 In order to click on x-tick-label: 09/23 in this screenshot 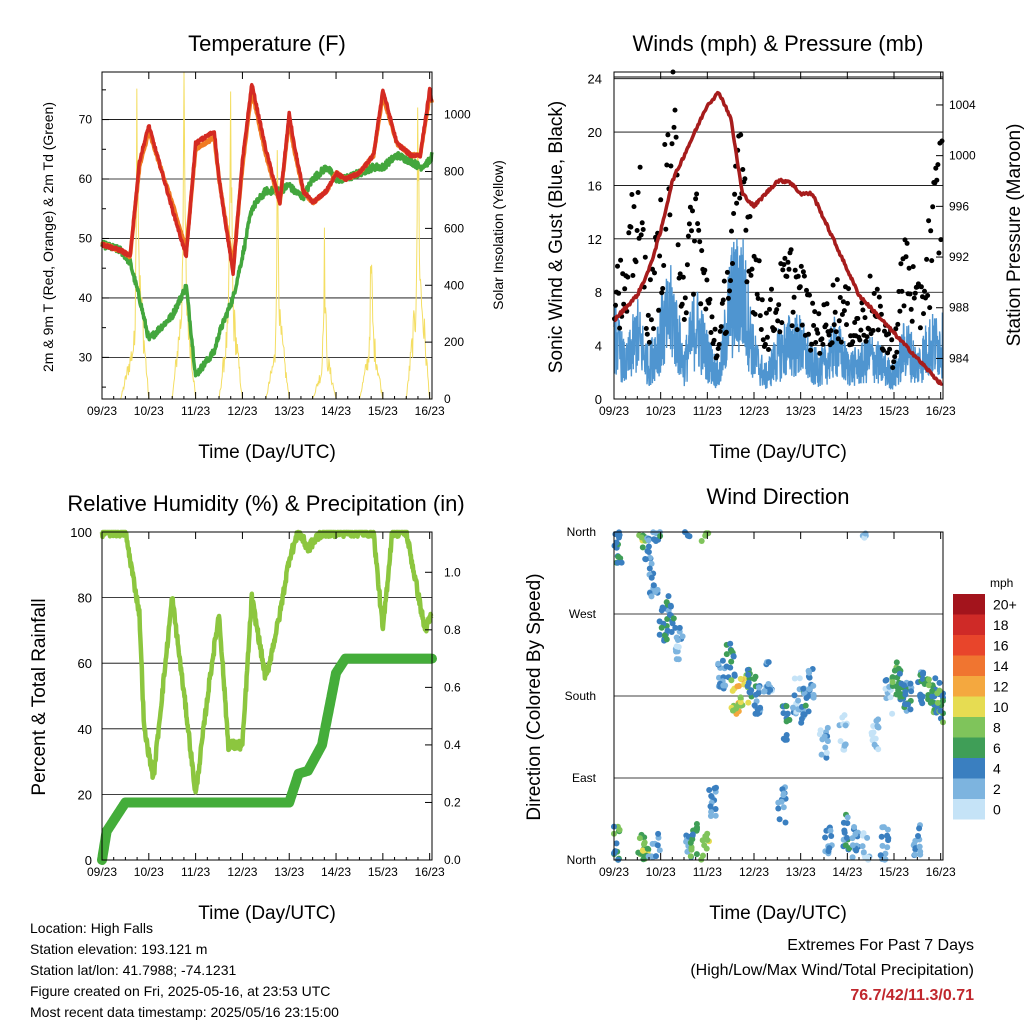, I will do `click(102, 872)`.